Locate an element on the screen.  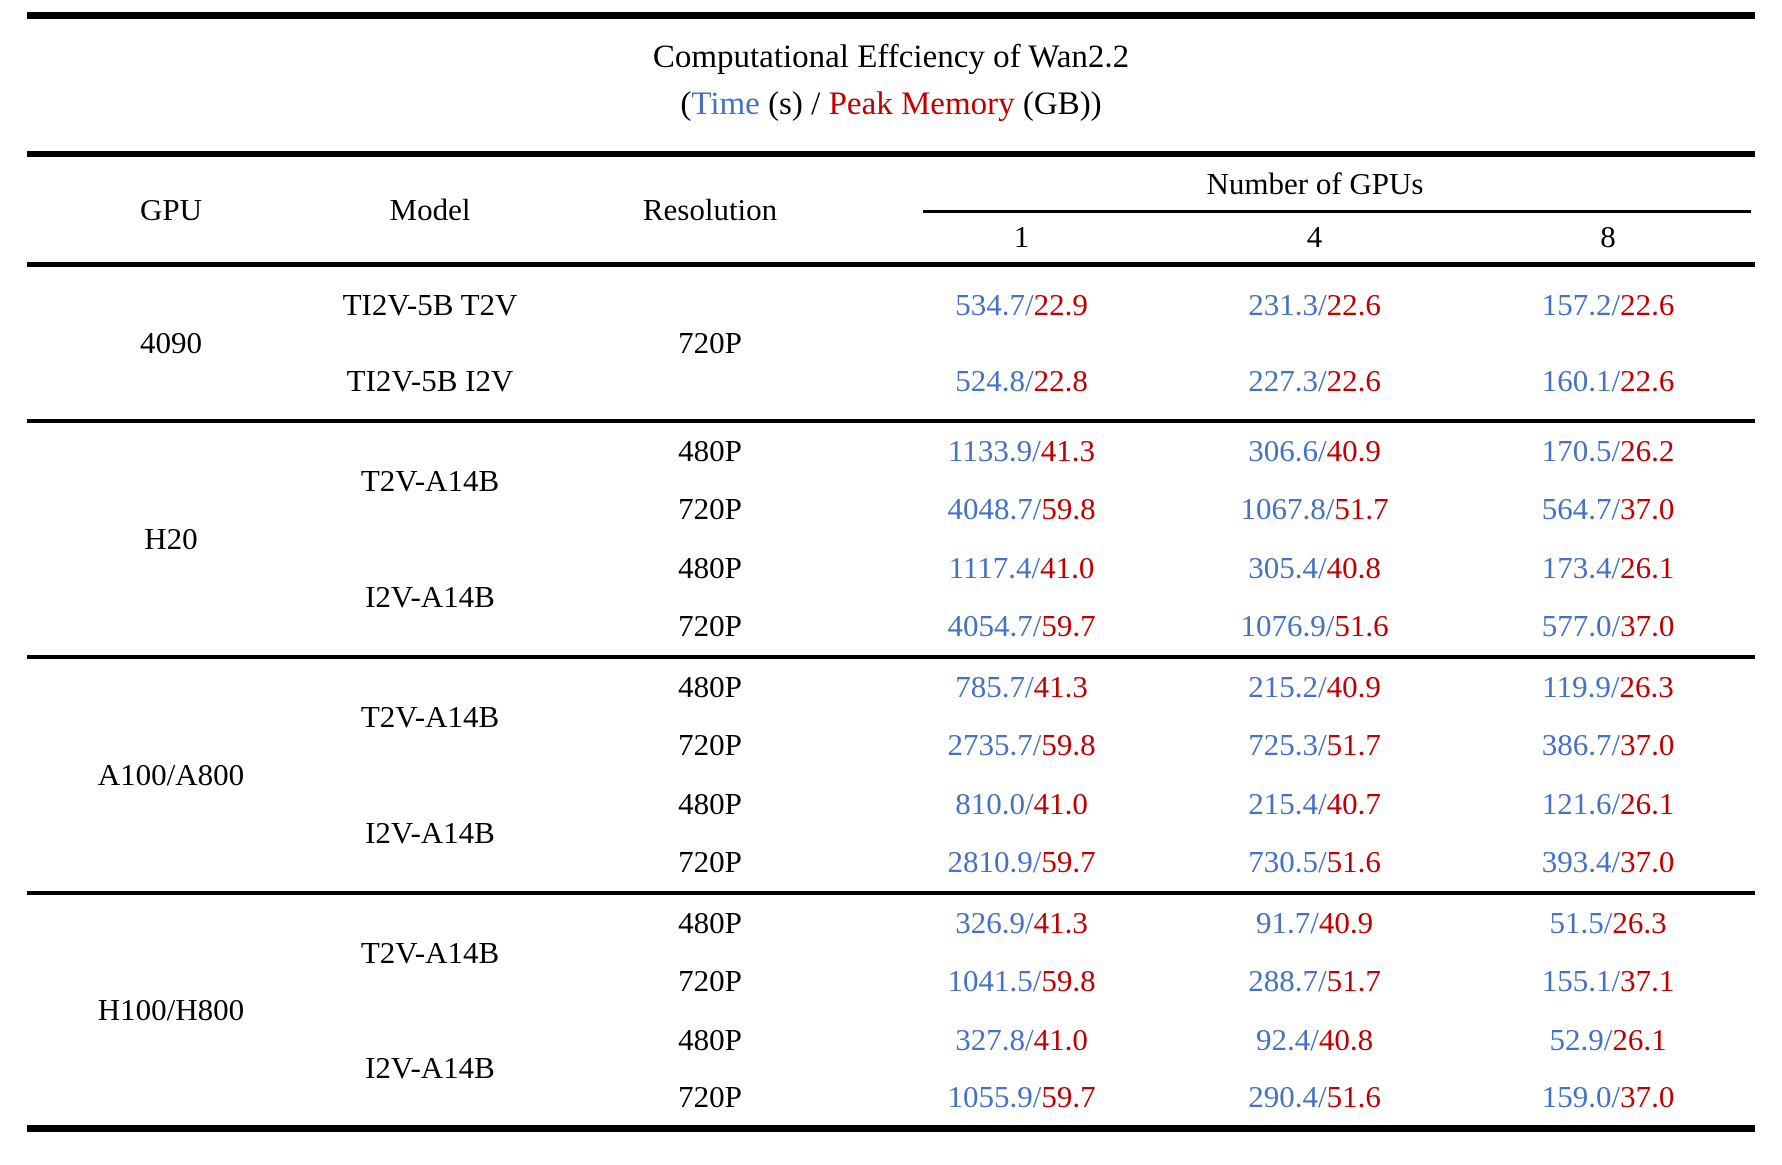
top-rule is located at coordinates (891, 15).